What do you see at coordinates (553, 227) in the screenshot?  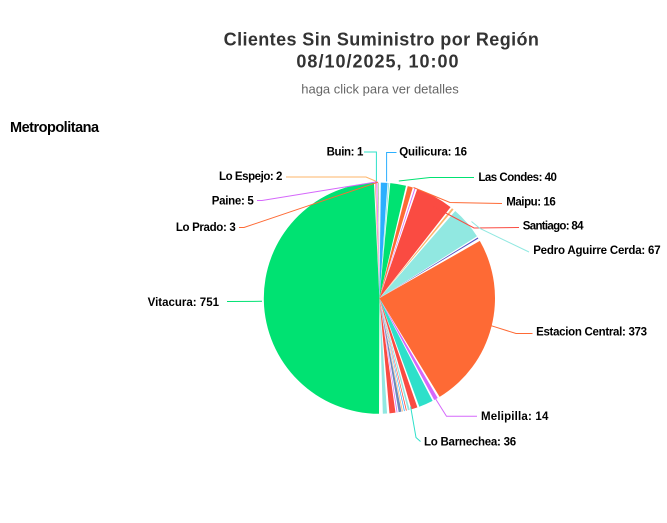 I see `svg-text: Santiago: 84` at bounding box center [553, 227].